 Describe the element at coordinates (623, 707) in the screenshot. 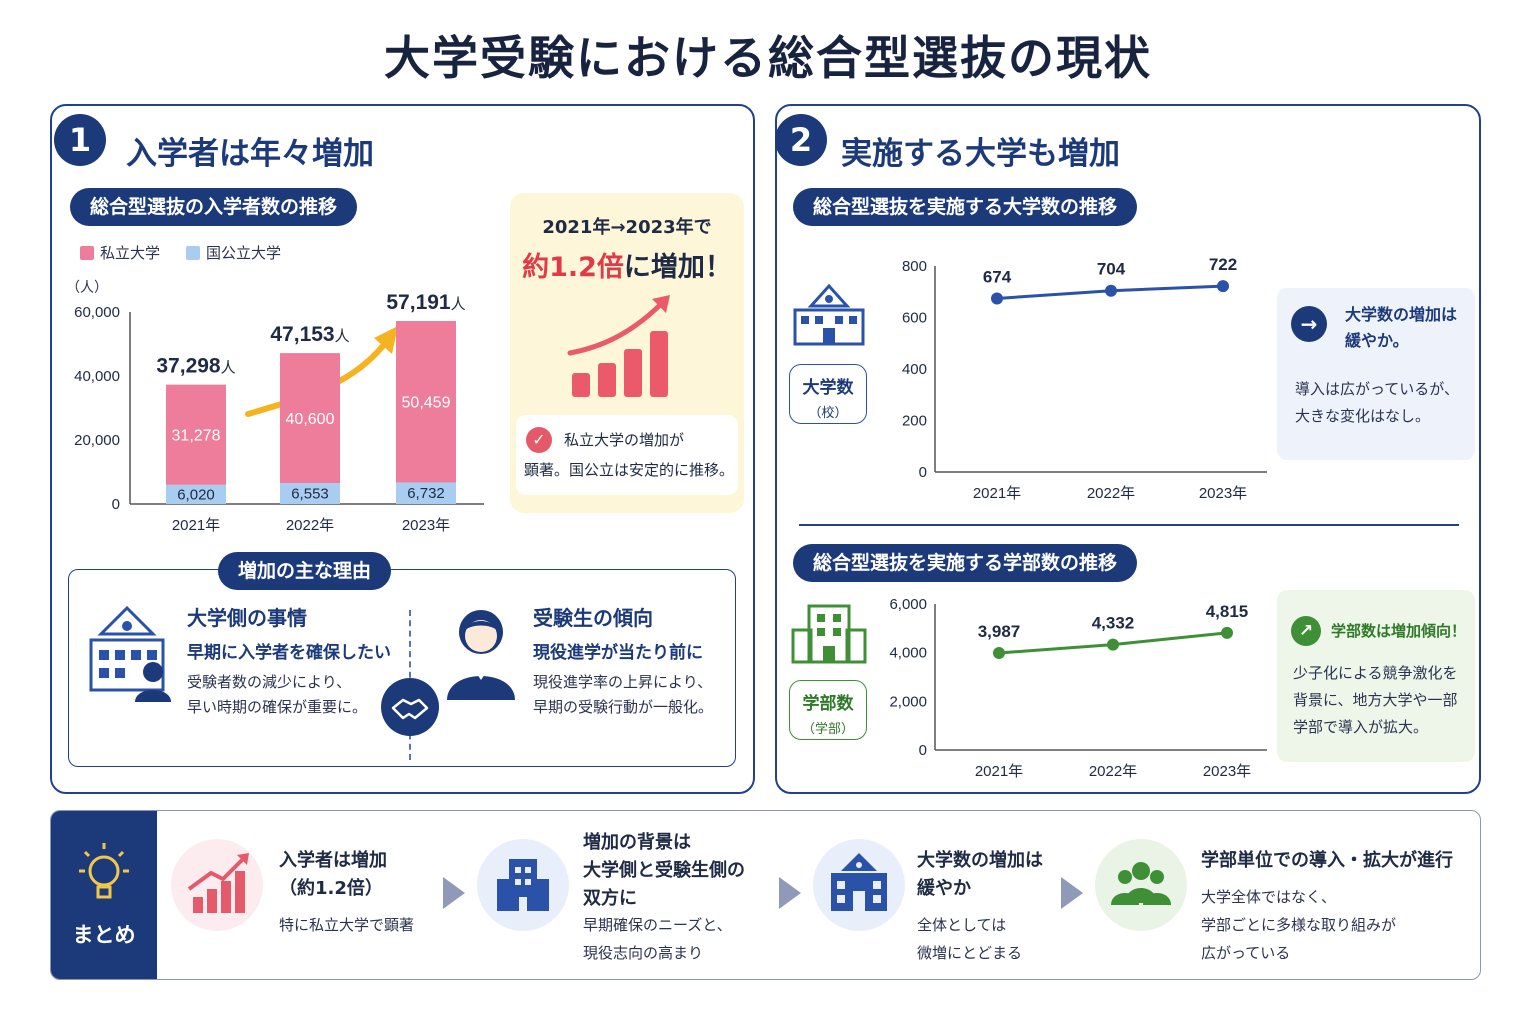

I see `reason-right-text-line2: 早期の受験行動が一般化。` at that location.